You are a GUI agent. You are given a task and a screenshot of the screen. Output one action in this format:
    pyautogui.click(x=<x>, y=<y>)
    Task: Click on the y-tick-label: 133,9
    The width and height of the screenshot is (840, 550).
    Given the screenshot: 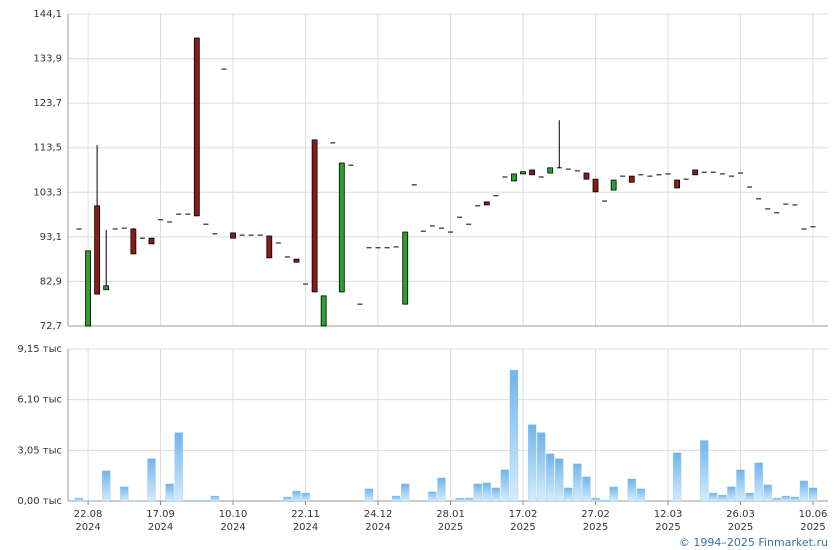 What is the action you would take?
    pyautogui.click(x=47, y=59)
    